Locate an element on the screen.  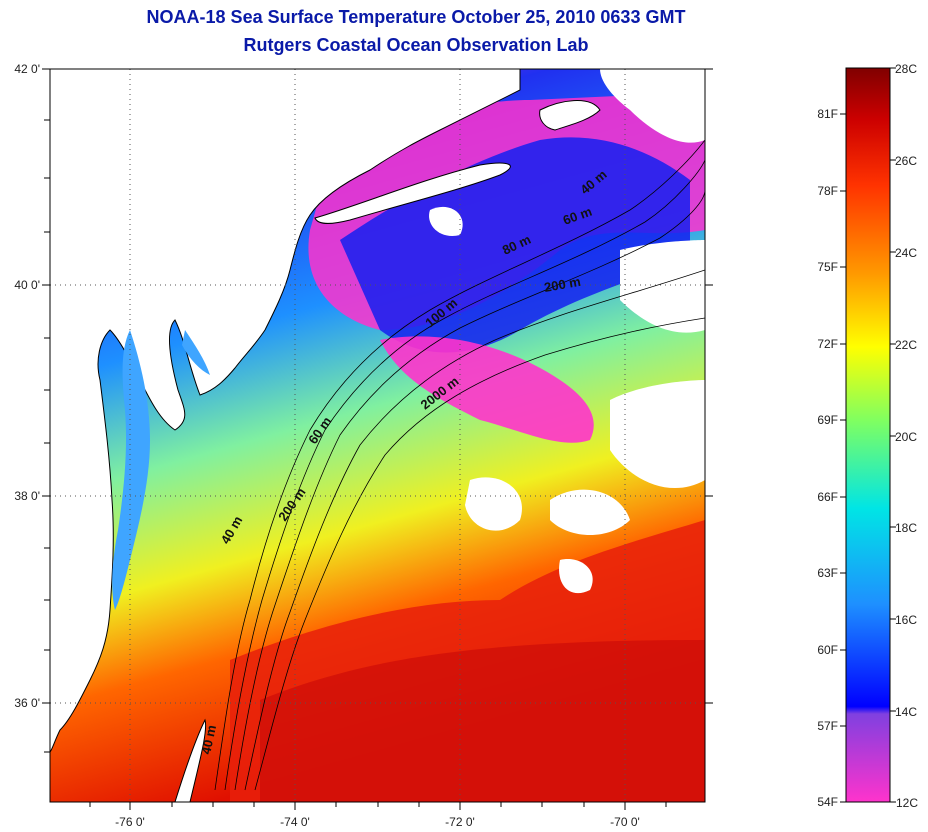
cb-c-26: 26C is located at coordinates (906, 161).